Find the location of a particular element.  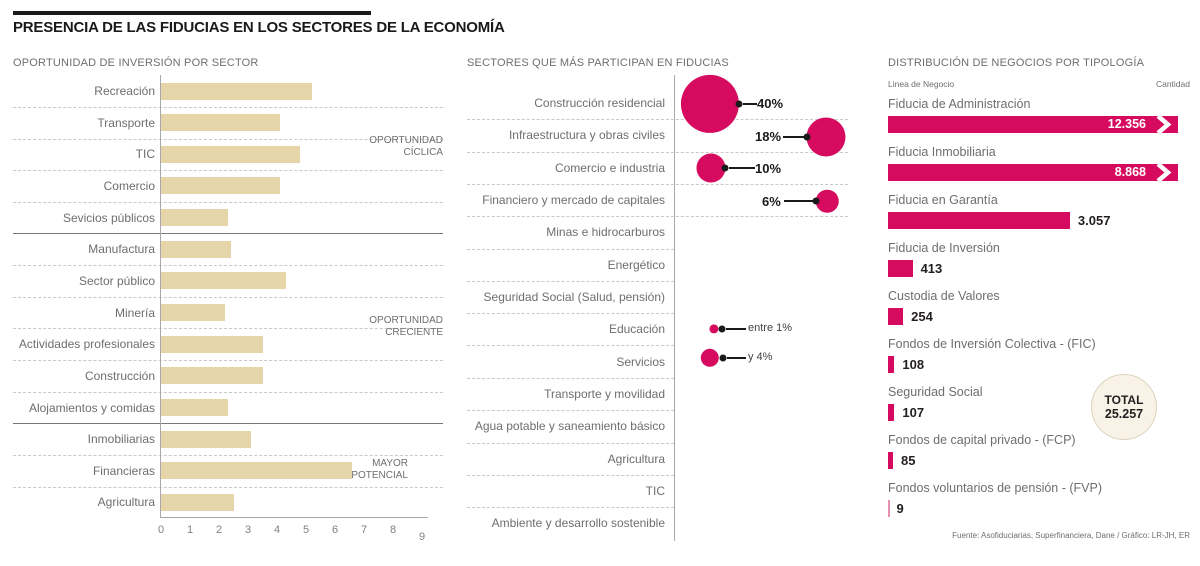

x-axis-line is located at coordinates (294, 517).